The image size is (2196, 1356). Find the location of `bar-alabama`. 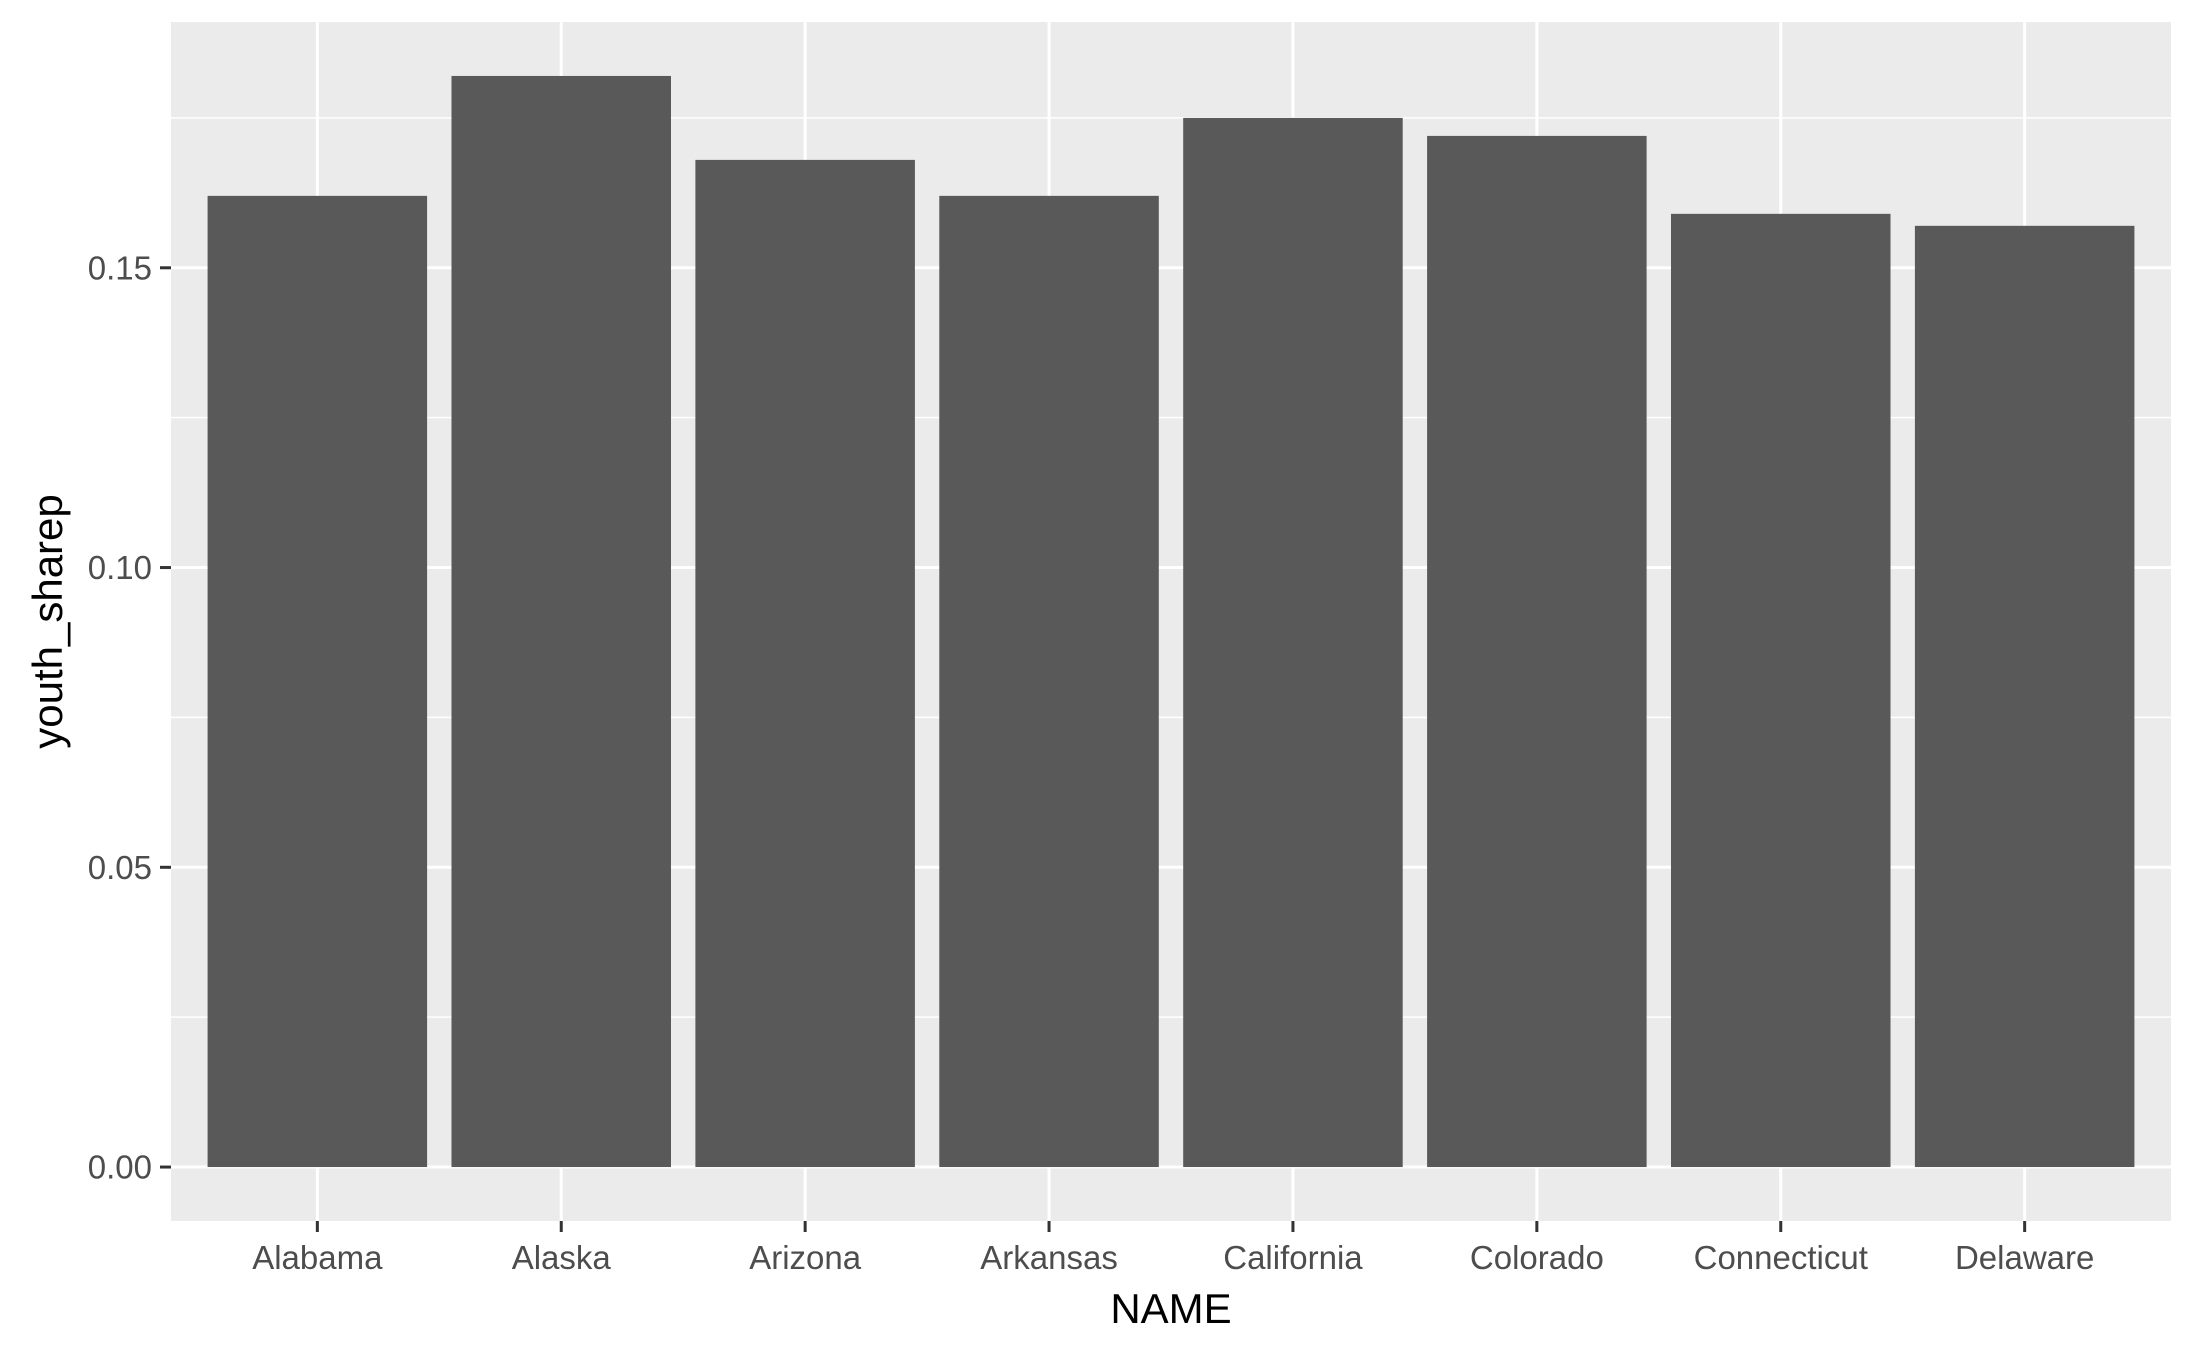

bar-alabama is located at coordinates (317, 681).